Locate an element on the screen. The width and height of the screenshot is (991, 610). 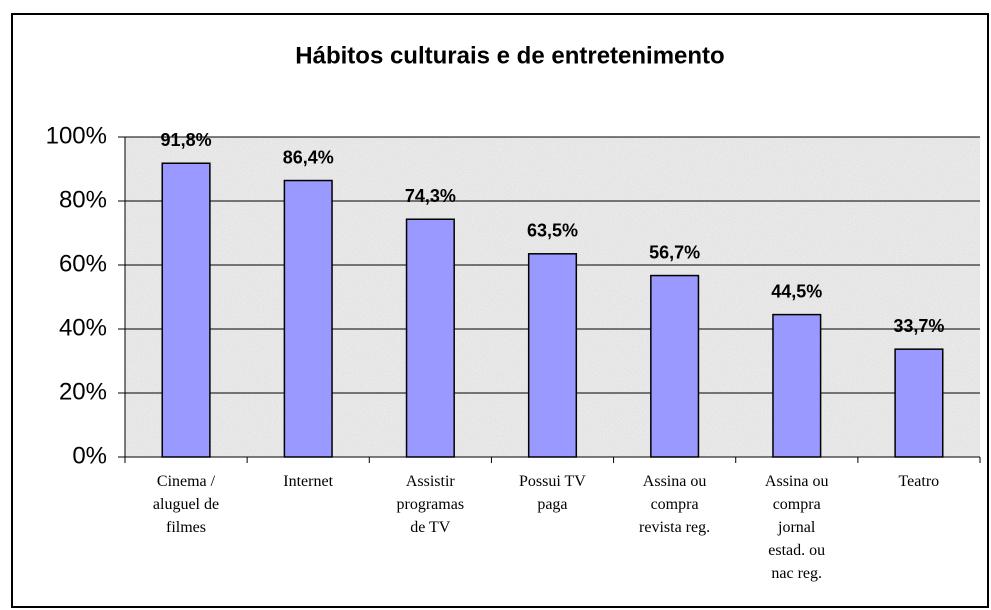
x-tick-label: Possui TV paga is located at coordinates (552, 493).